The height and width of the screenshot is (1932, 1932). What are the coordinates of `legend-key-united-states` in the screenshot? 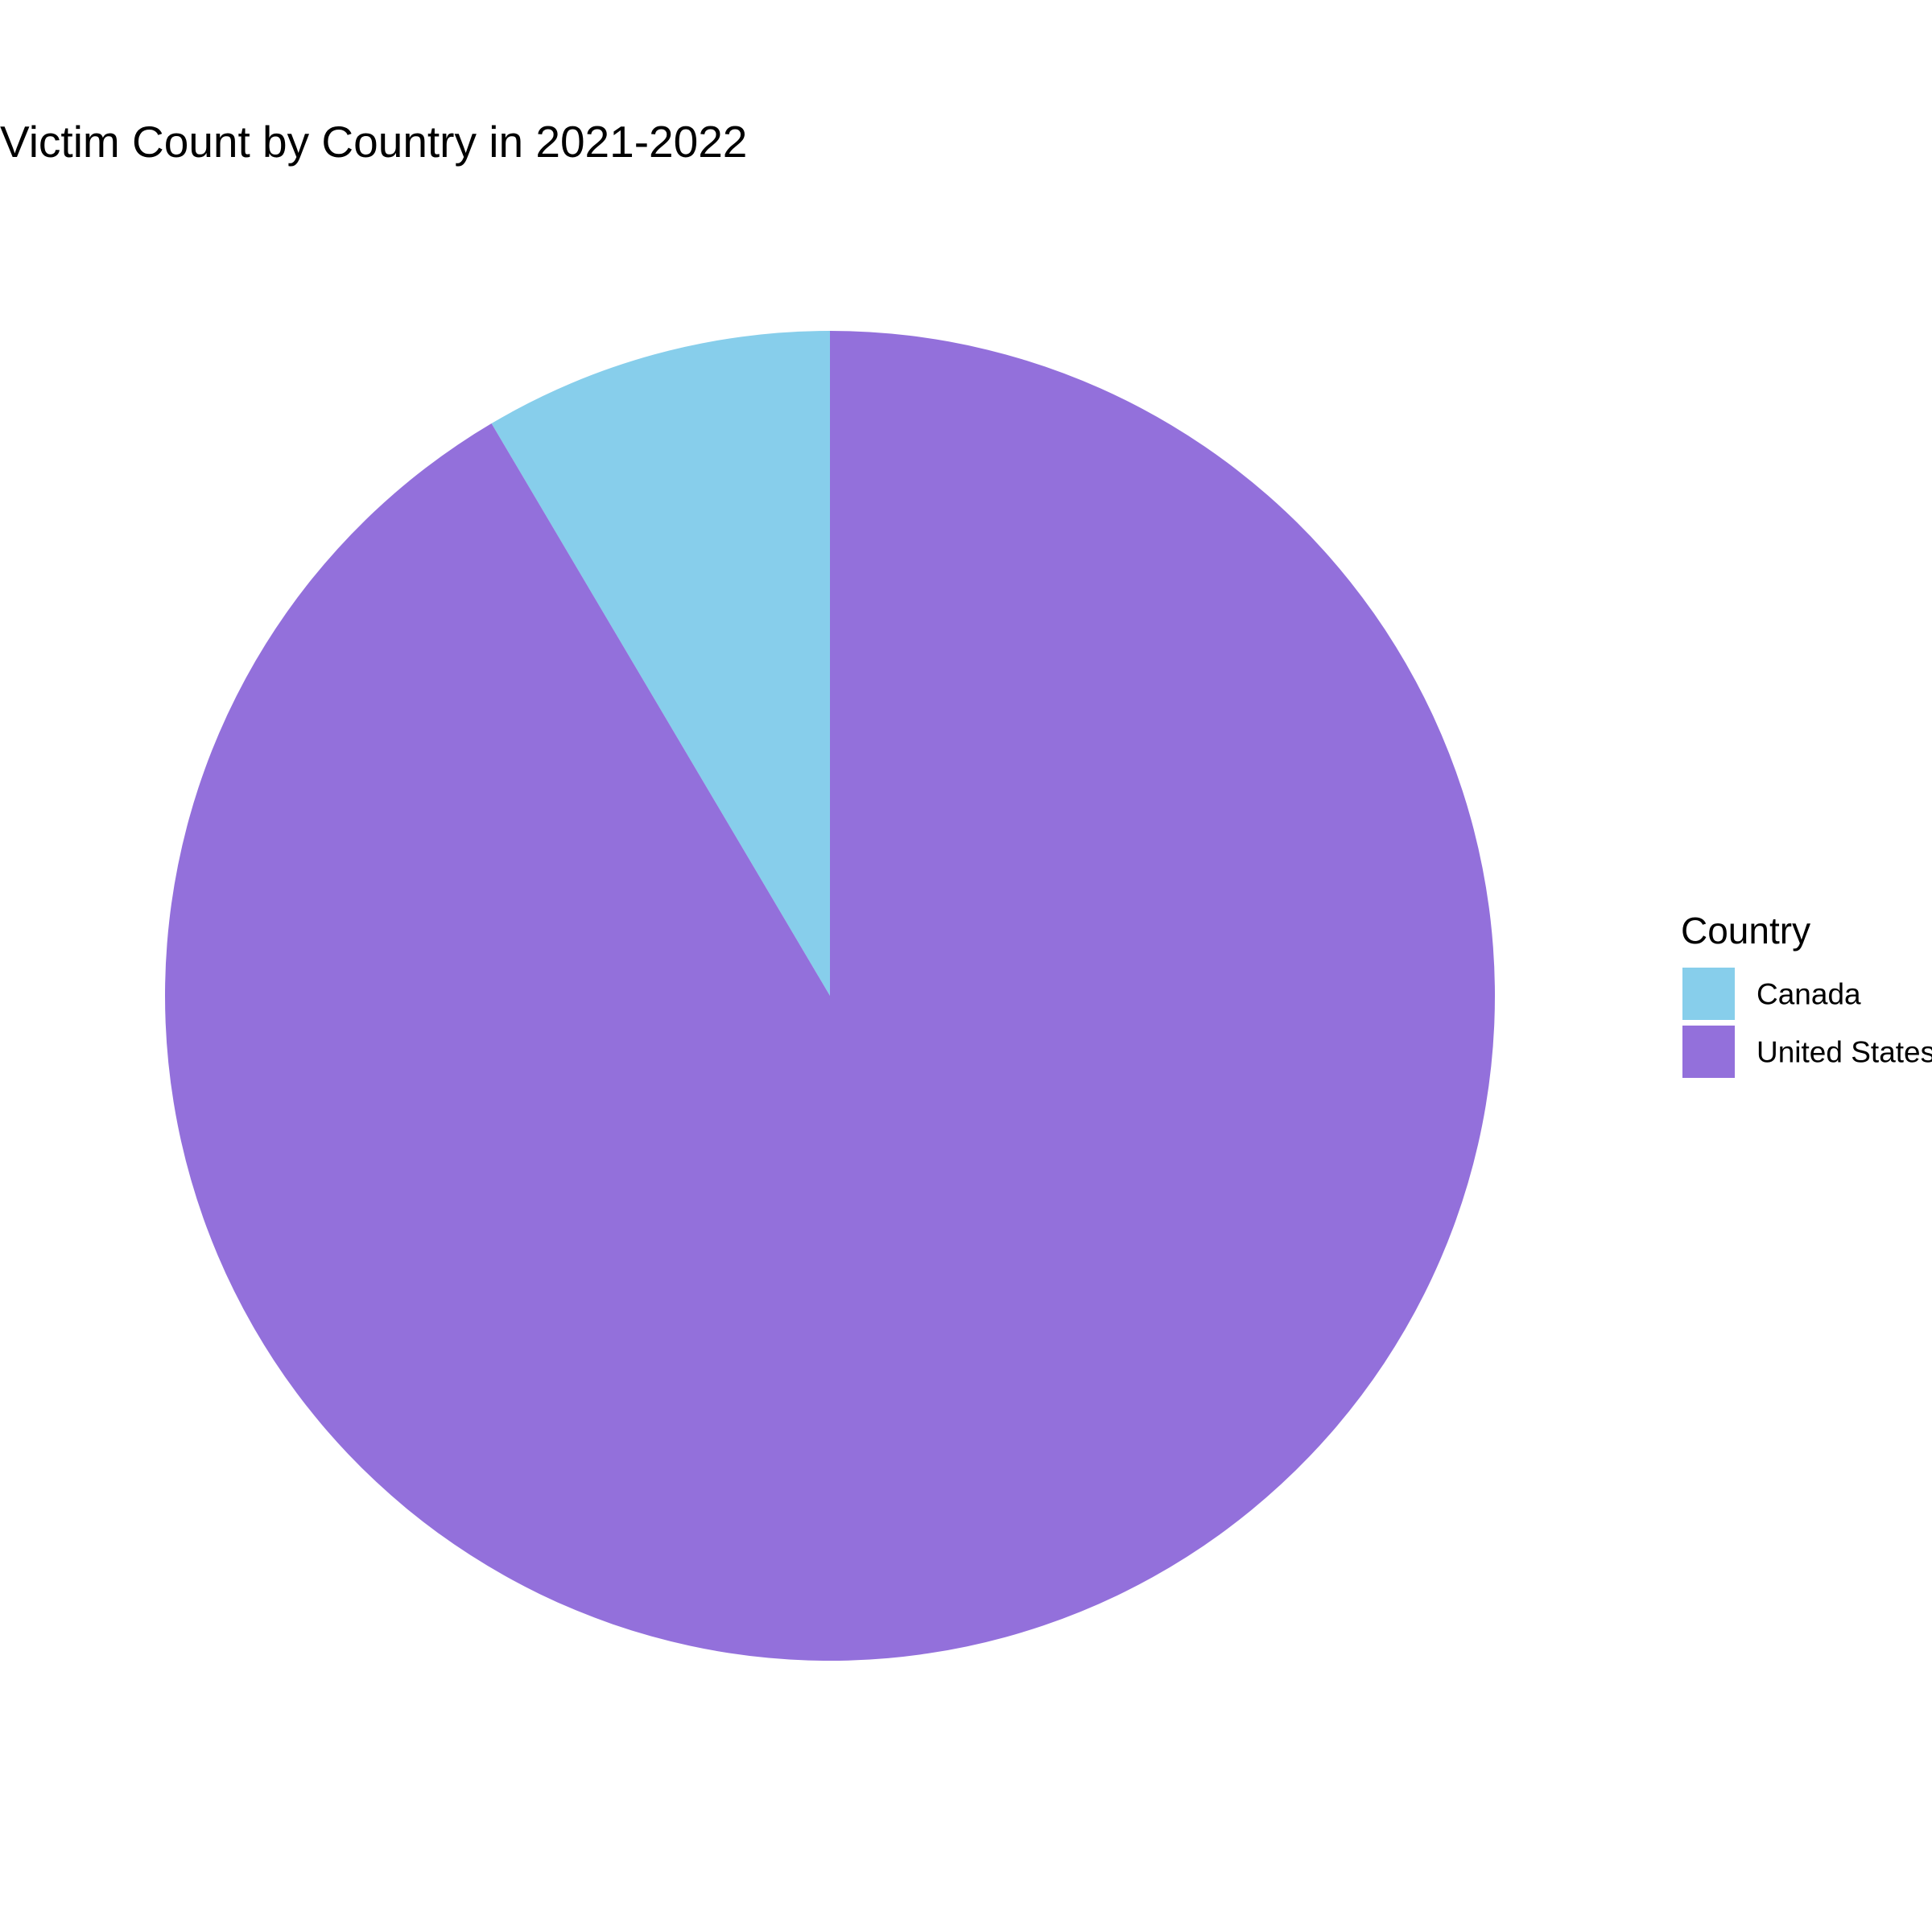 It's located at (1708, 1052).